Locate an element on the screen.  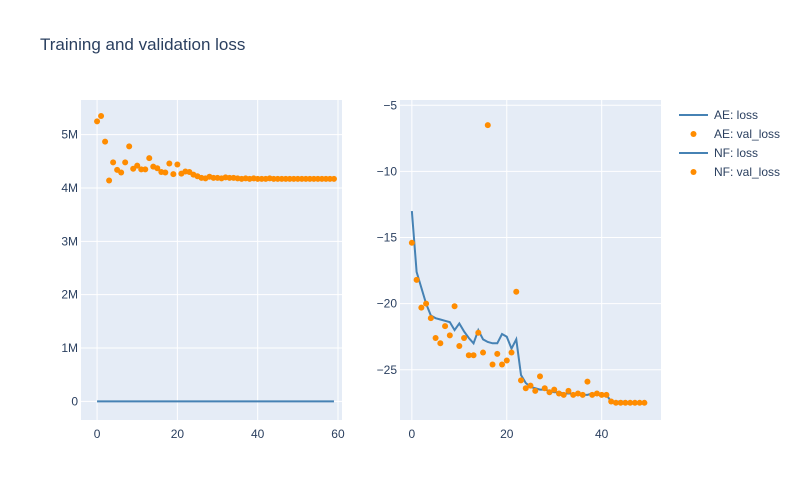
legend-item: NF: val_loss is located at coordinates (735, 172).